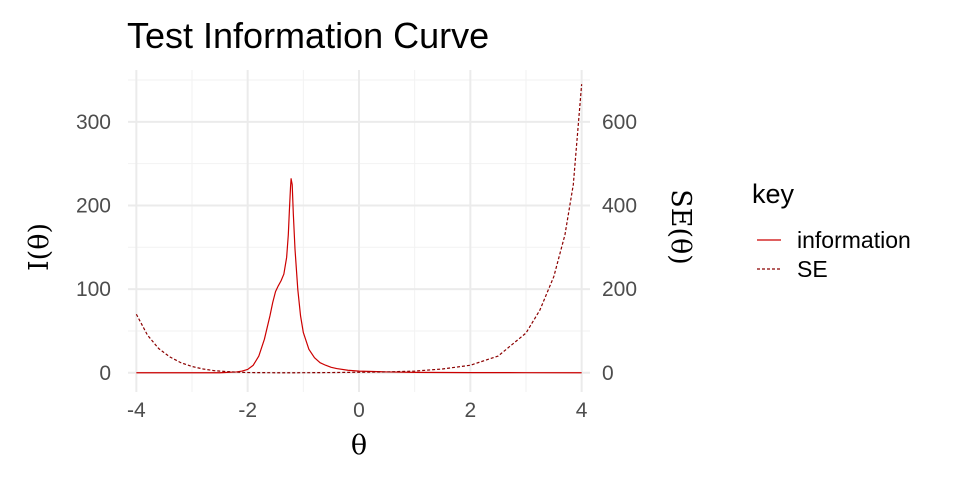 This screenshot has height=480, width=960. I want to click on y-right-axis-title: SE(θ), so click(680, 227).